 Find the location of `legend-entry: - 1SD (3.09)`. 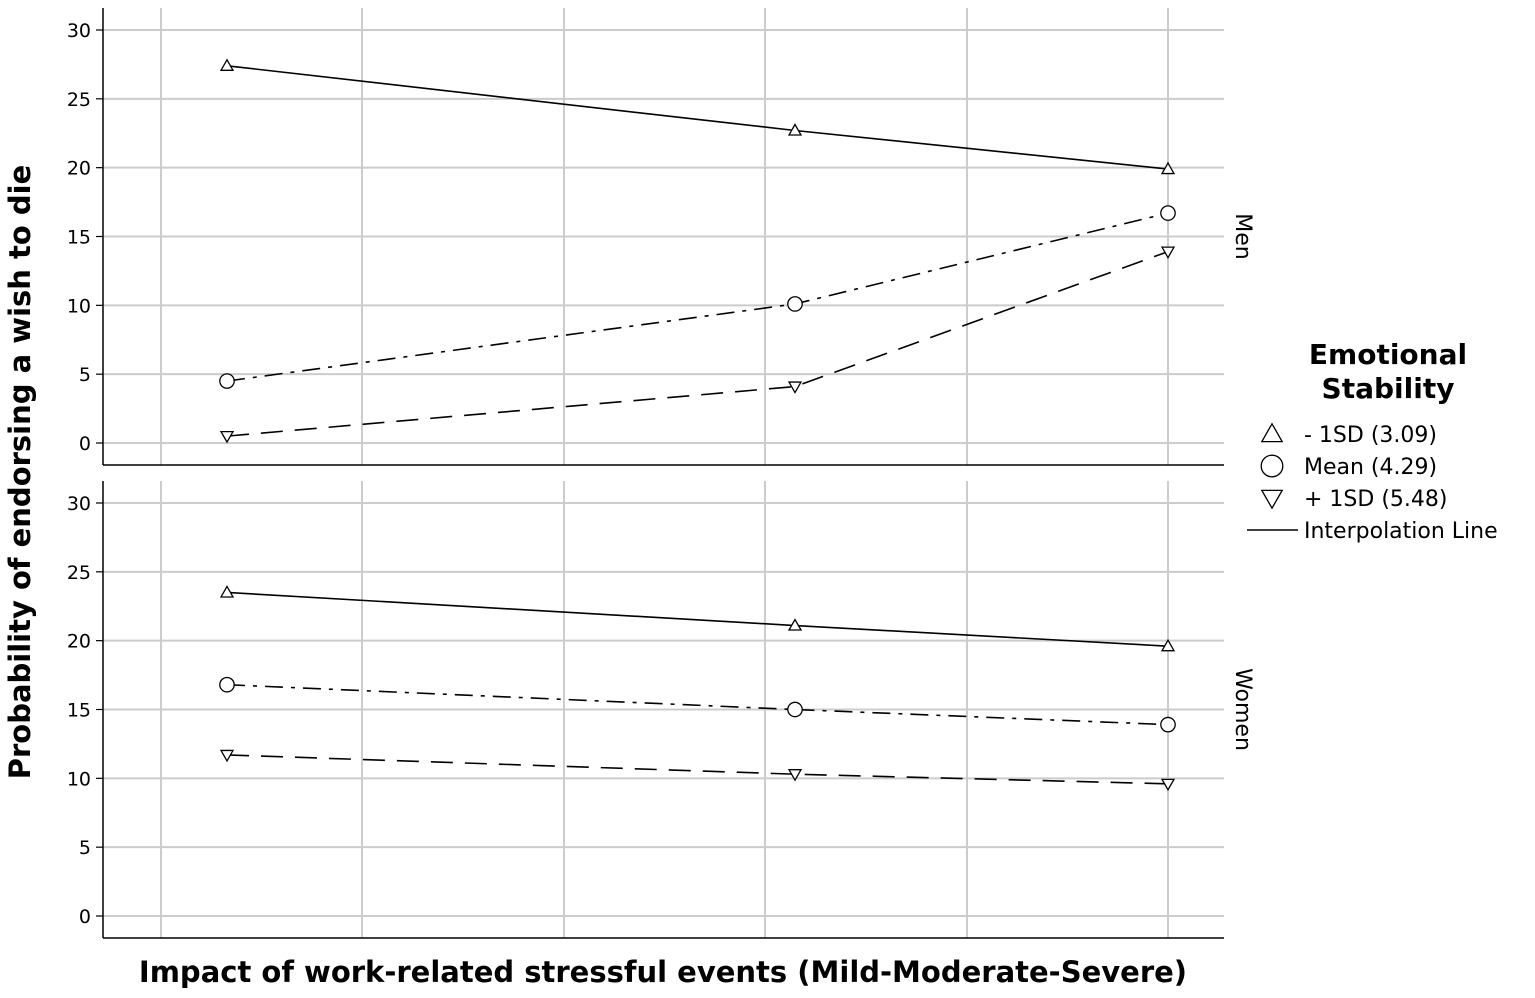

legend-entry: - 1SD (3.09) is located at coordinates (1348, 435).